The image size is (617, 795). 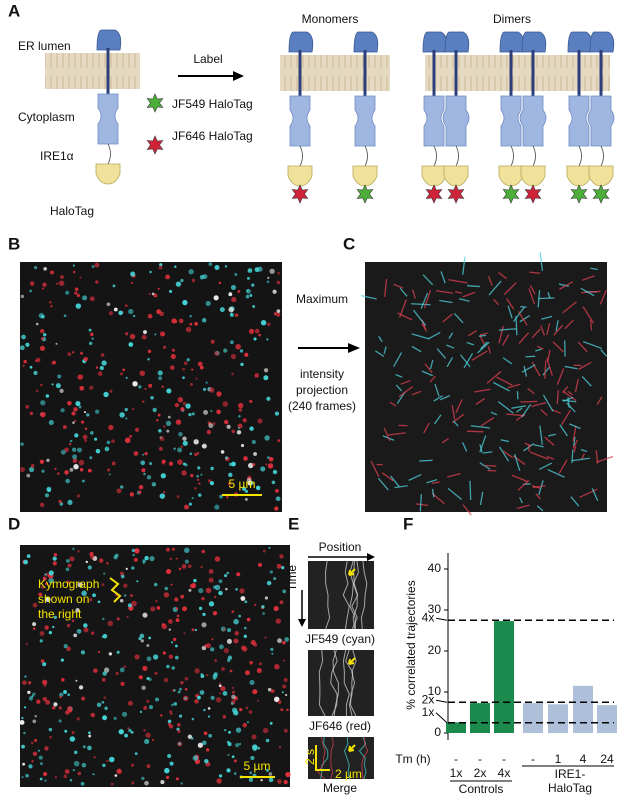 I want to click on lumenal-domain, so click(x=366, y=42).